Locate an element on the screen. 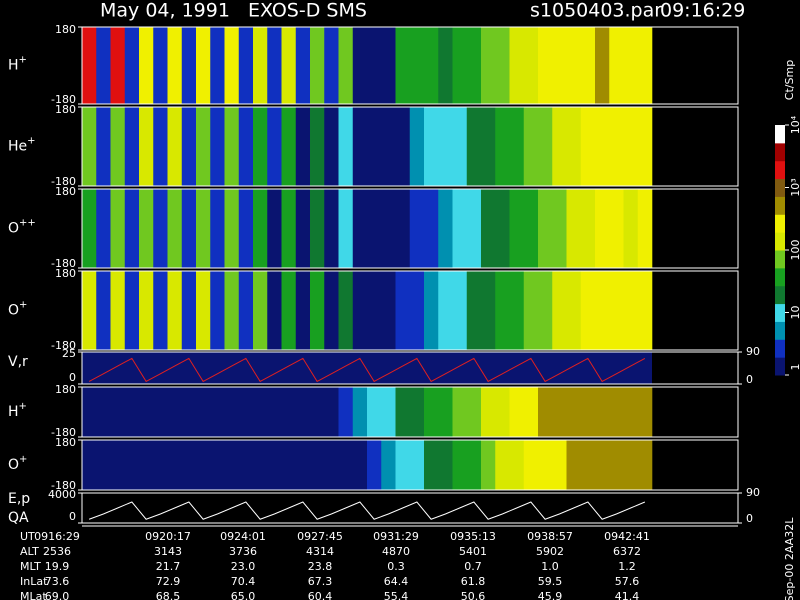  table-cell: 4314 is located at coordinates (320, 551).